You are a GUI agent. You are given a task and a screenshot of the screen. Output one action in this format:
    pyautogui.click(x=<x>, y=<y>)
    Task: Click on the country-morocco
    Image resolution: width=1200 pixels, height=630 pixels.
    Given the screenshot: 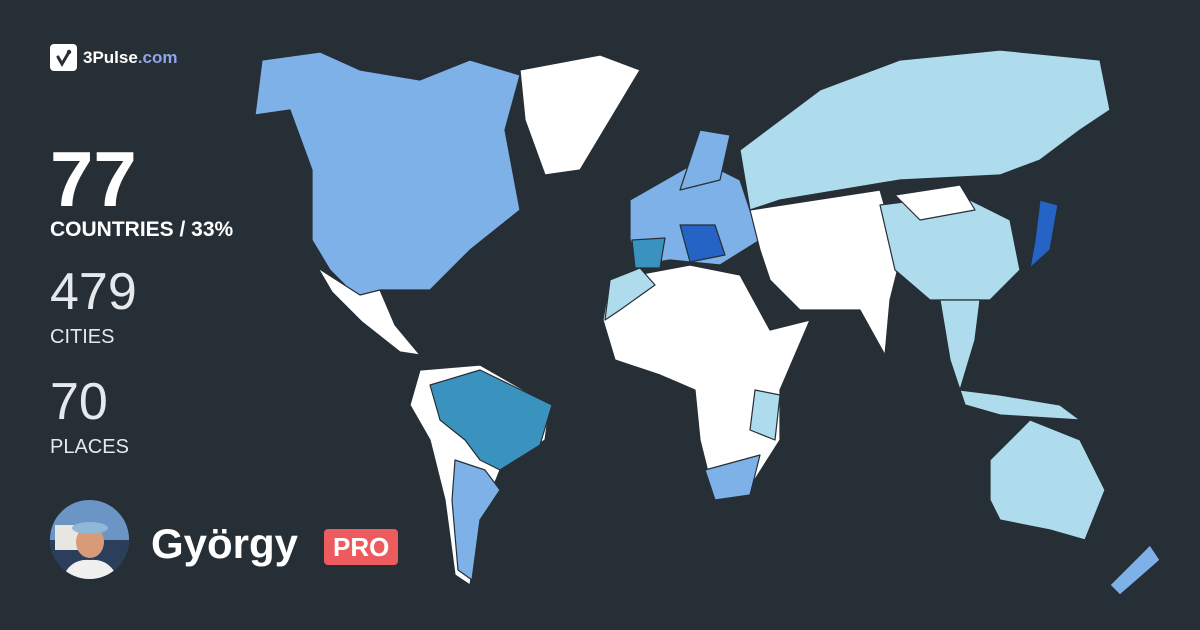 What is the action you would take?
    pyautogui.click(x=630, y=294)
    